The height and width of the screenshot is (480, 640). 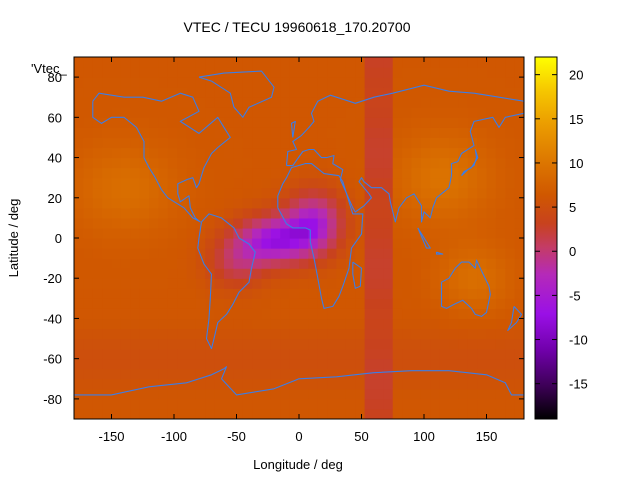 What do you see at coordinates (174, 436) in the screenshot?
I see `x-tick-label: -100` at bounding box center [174, 436].